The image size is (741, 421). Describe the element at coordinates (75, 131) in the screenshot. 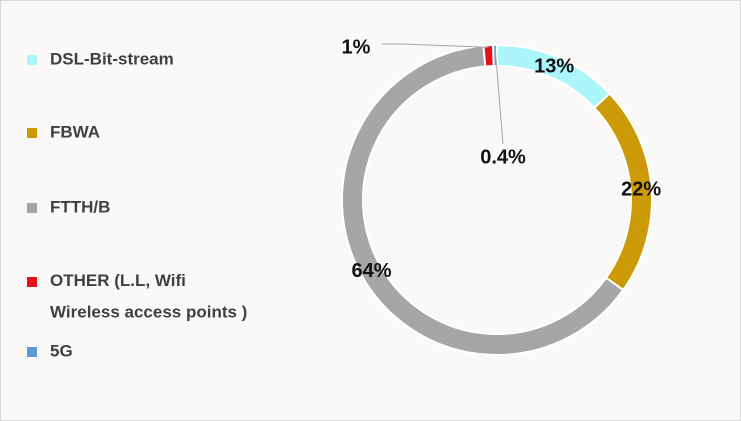

I see `legend-label: FBWA` at that location.